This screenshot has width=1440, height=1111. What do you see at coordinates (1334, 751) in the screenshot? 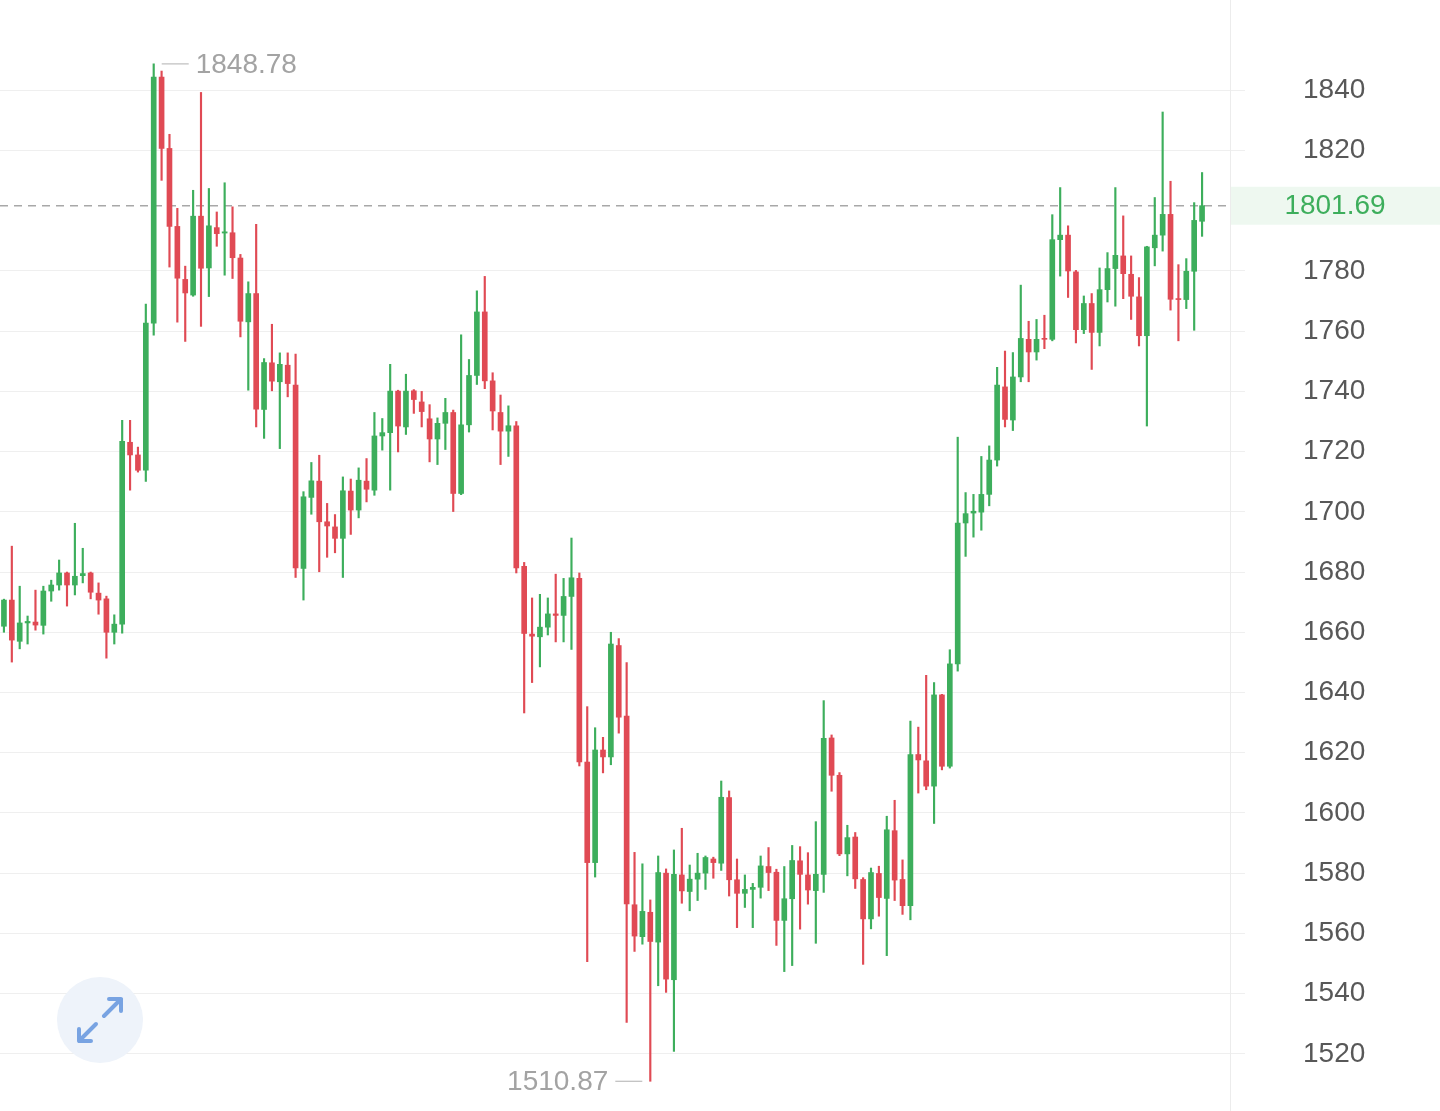
I see `y-tick-label: 1620` at bounding box center [1334, 751].